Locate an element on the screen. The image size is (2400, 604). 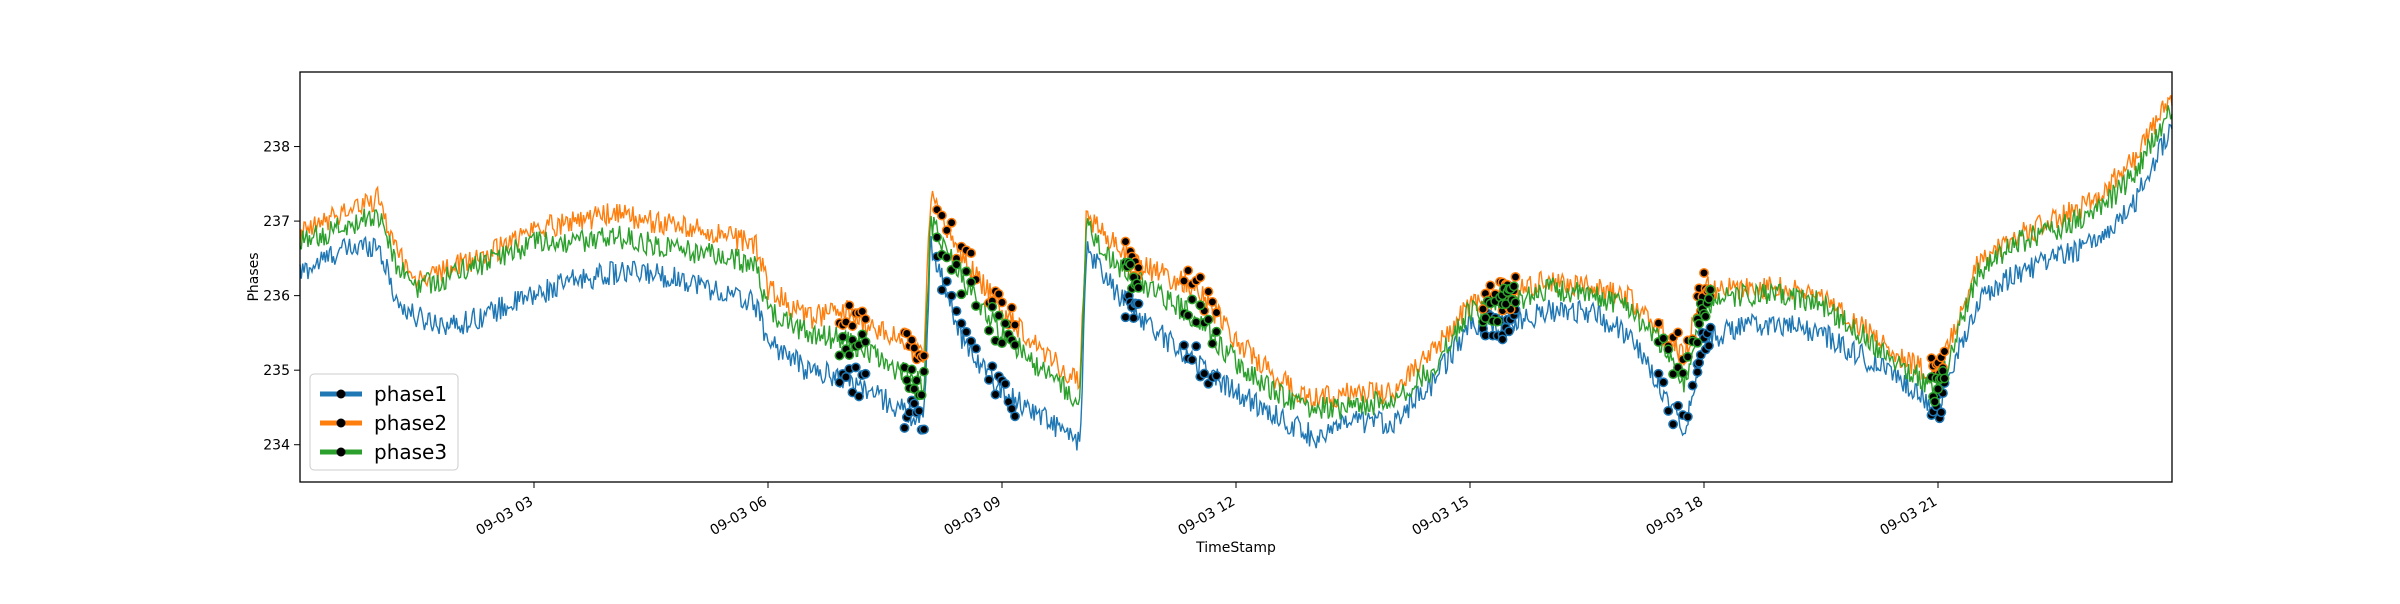
legend: phase1 phase2 phase3 is located at coordinates (384, 422).